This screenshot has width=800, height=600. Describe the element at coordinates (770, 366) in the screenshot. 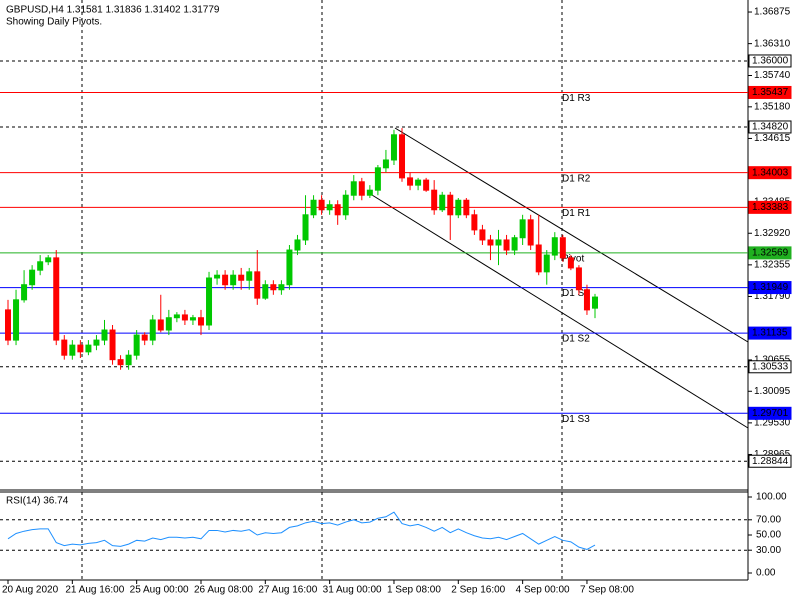

I see `level-price-label: 1.30533` at that location.